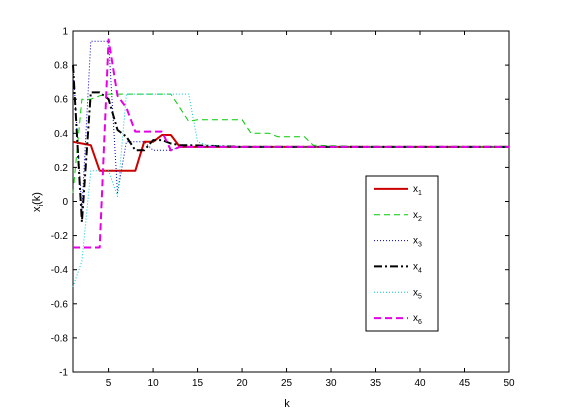 The height and width of the screenshot is (420, 561). What do you see at coordinates (417, 242) in the screenshot?
I see `legend-label-3: x3` at bounding box center [417, 242].